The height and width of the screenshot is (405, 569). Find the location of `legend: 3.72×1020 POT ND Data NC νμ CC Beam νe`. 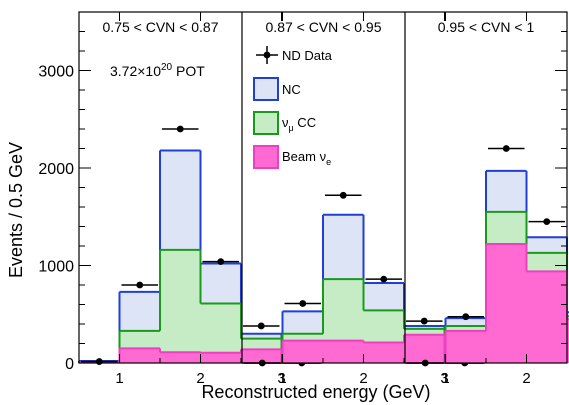

legend: 3.72×1020 POT ND Data NC νμ CC Beam νe is located at coordinates (221, 107).